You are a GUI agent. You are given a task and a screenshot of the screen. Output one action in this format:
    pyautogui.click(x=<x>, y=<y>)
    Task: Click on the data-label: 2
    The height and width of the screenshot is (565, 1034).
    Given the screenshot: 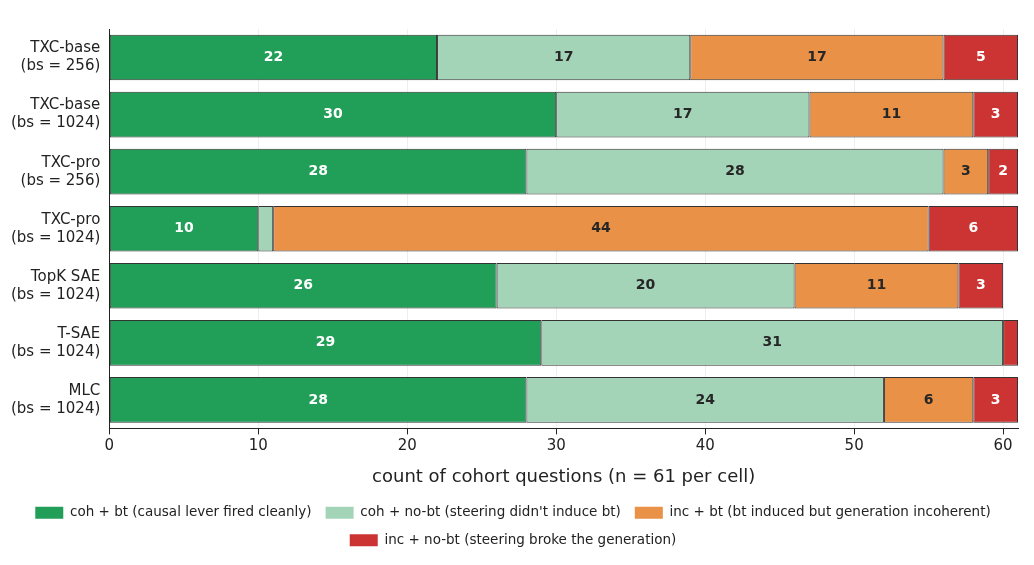 What is the action you would take?
    pyautogui.click(x=1003, y=170)
    